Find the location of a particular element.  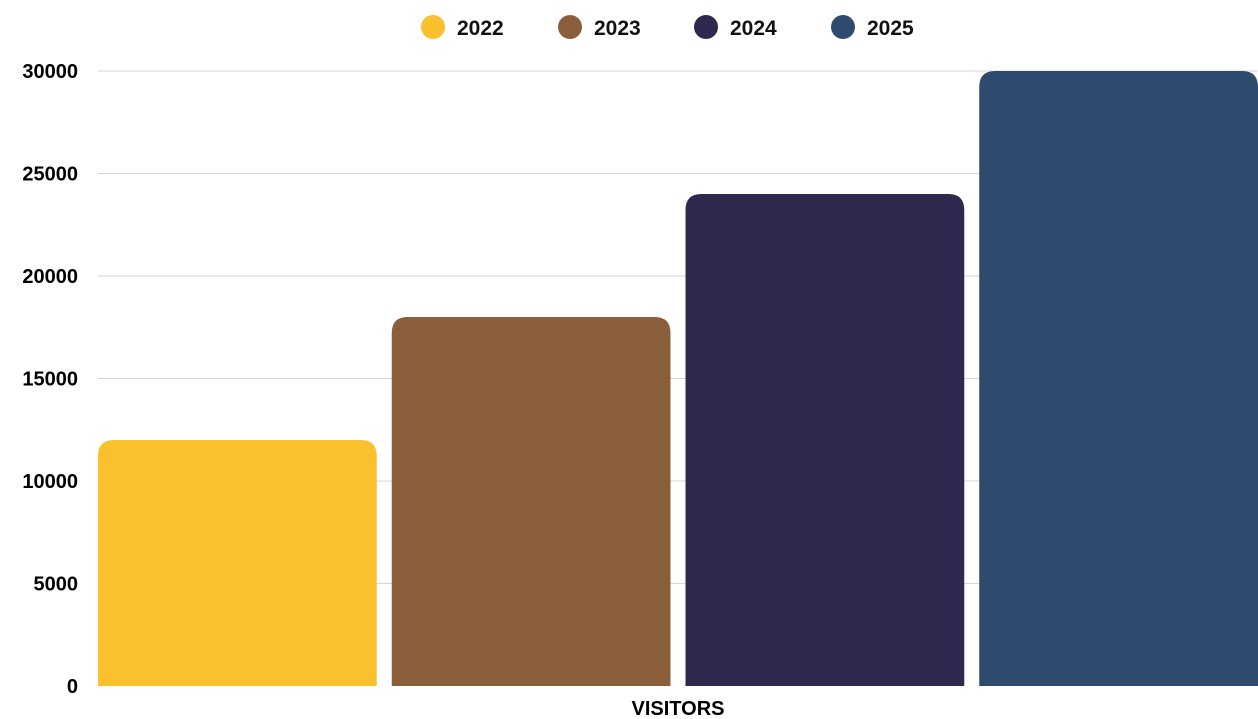

y-tick-label: 25000 is located at coordinates (50, 175).